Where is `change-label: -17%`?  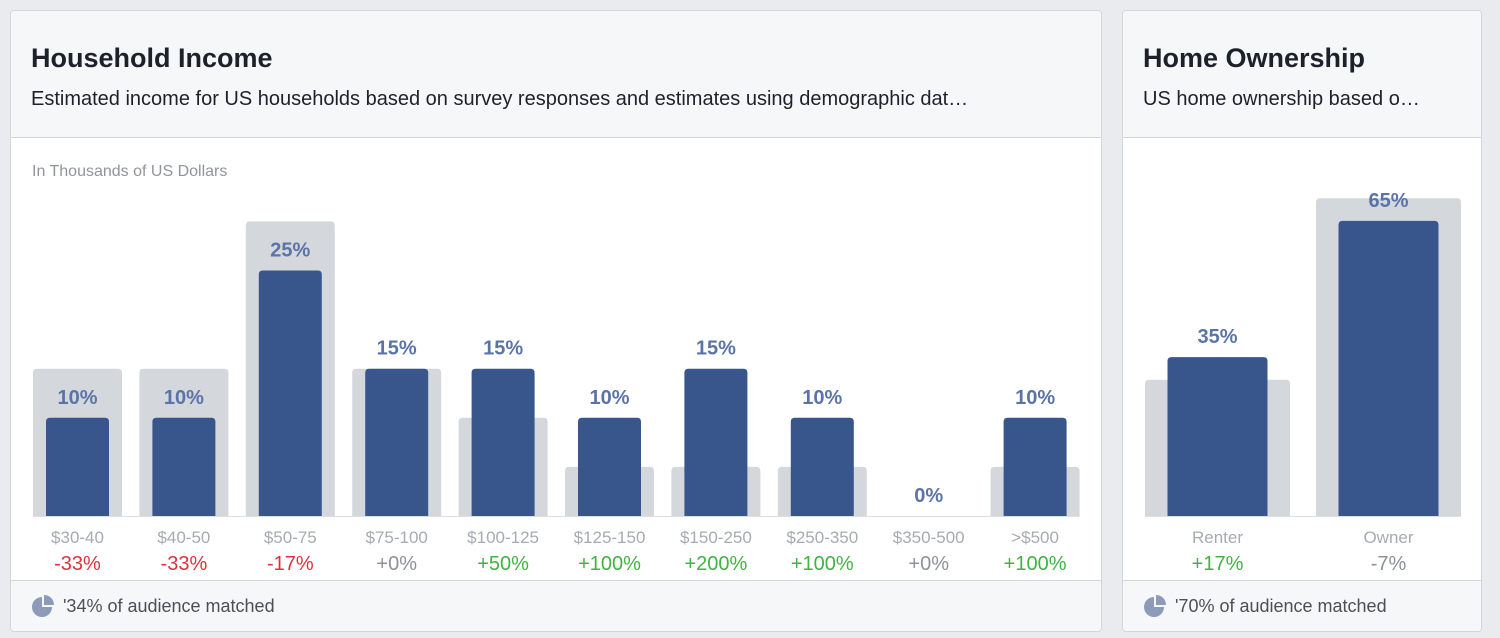
change-label: -17% is located at coordinates (290, 564).